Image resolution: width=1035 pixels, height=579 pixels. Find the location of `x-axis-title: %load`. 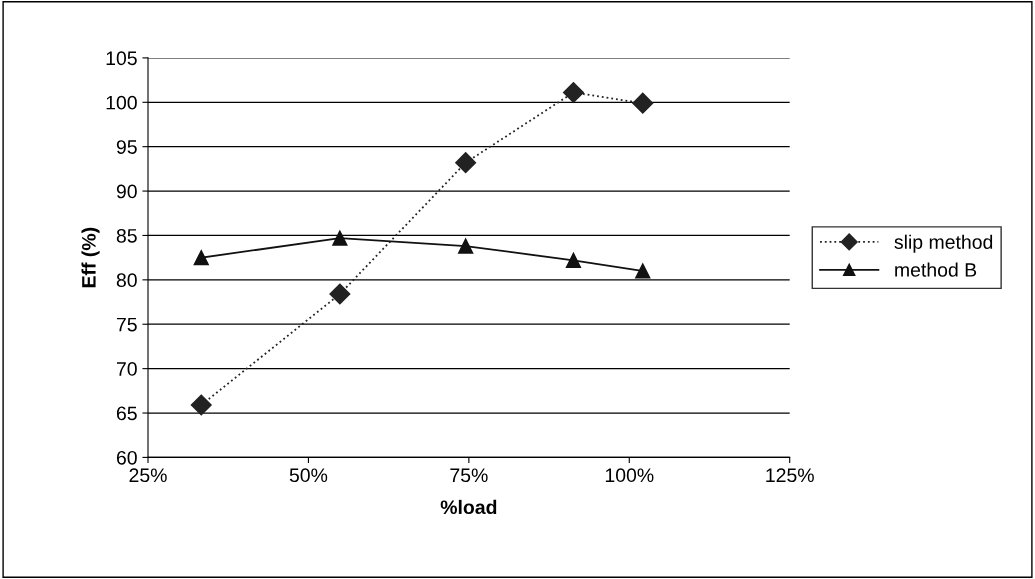

x-axis-title: %load is located at coordinates (468, 507).